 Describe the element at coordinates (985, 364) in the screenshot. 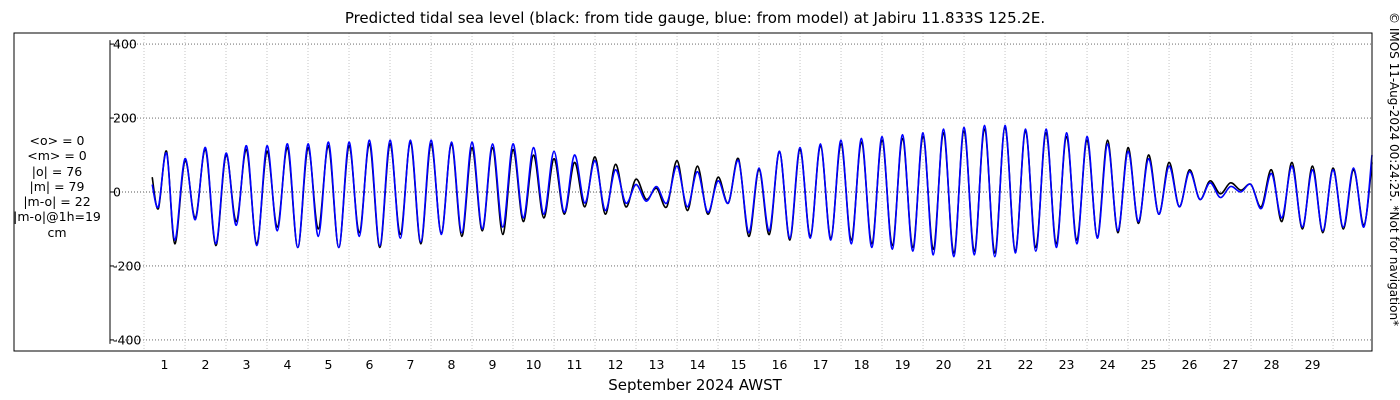

I see `x-tick-label: 21` at that location.